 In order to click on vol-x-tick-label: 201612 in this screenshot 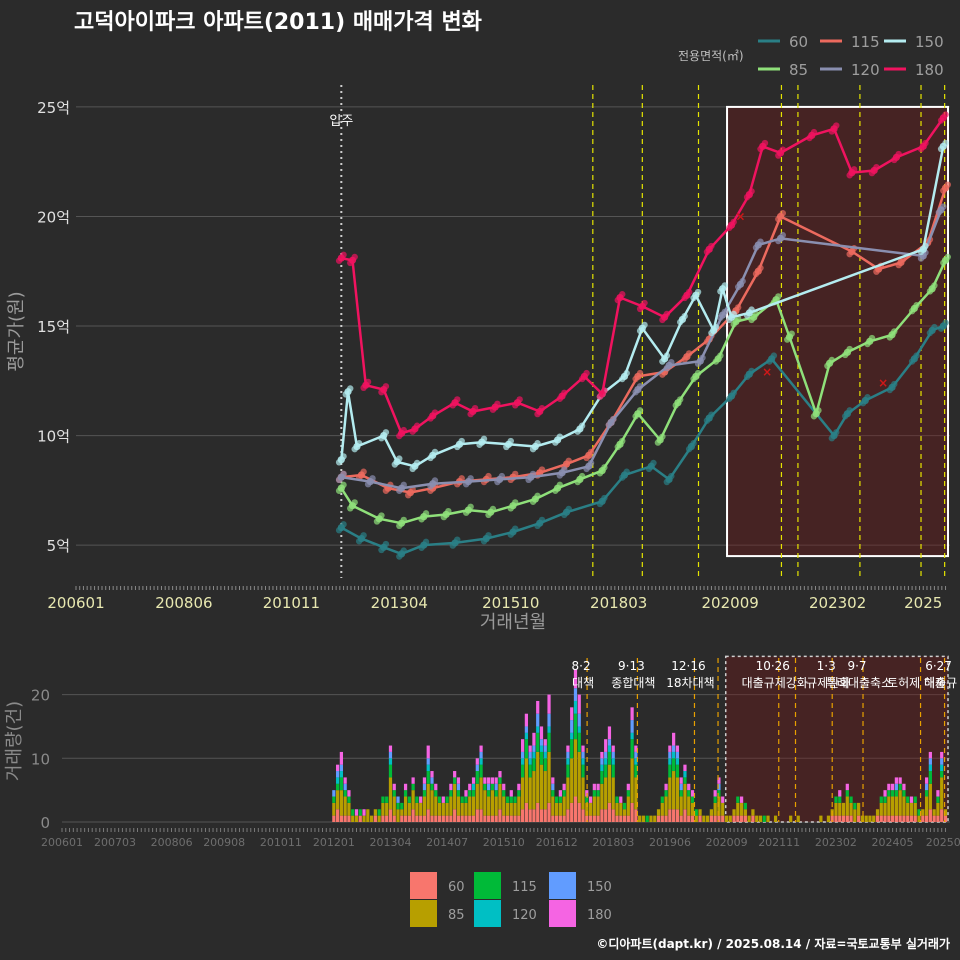, I will do `click(557, 842)`.